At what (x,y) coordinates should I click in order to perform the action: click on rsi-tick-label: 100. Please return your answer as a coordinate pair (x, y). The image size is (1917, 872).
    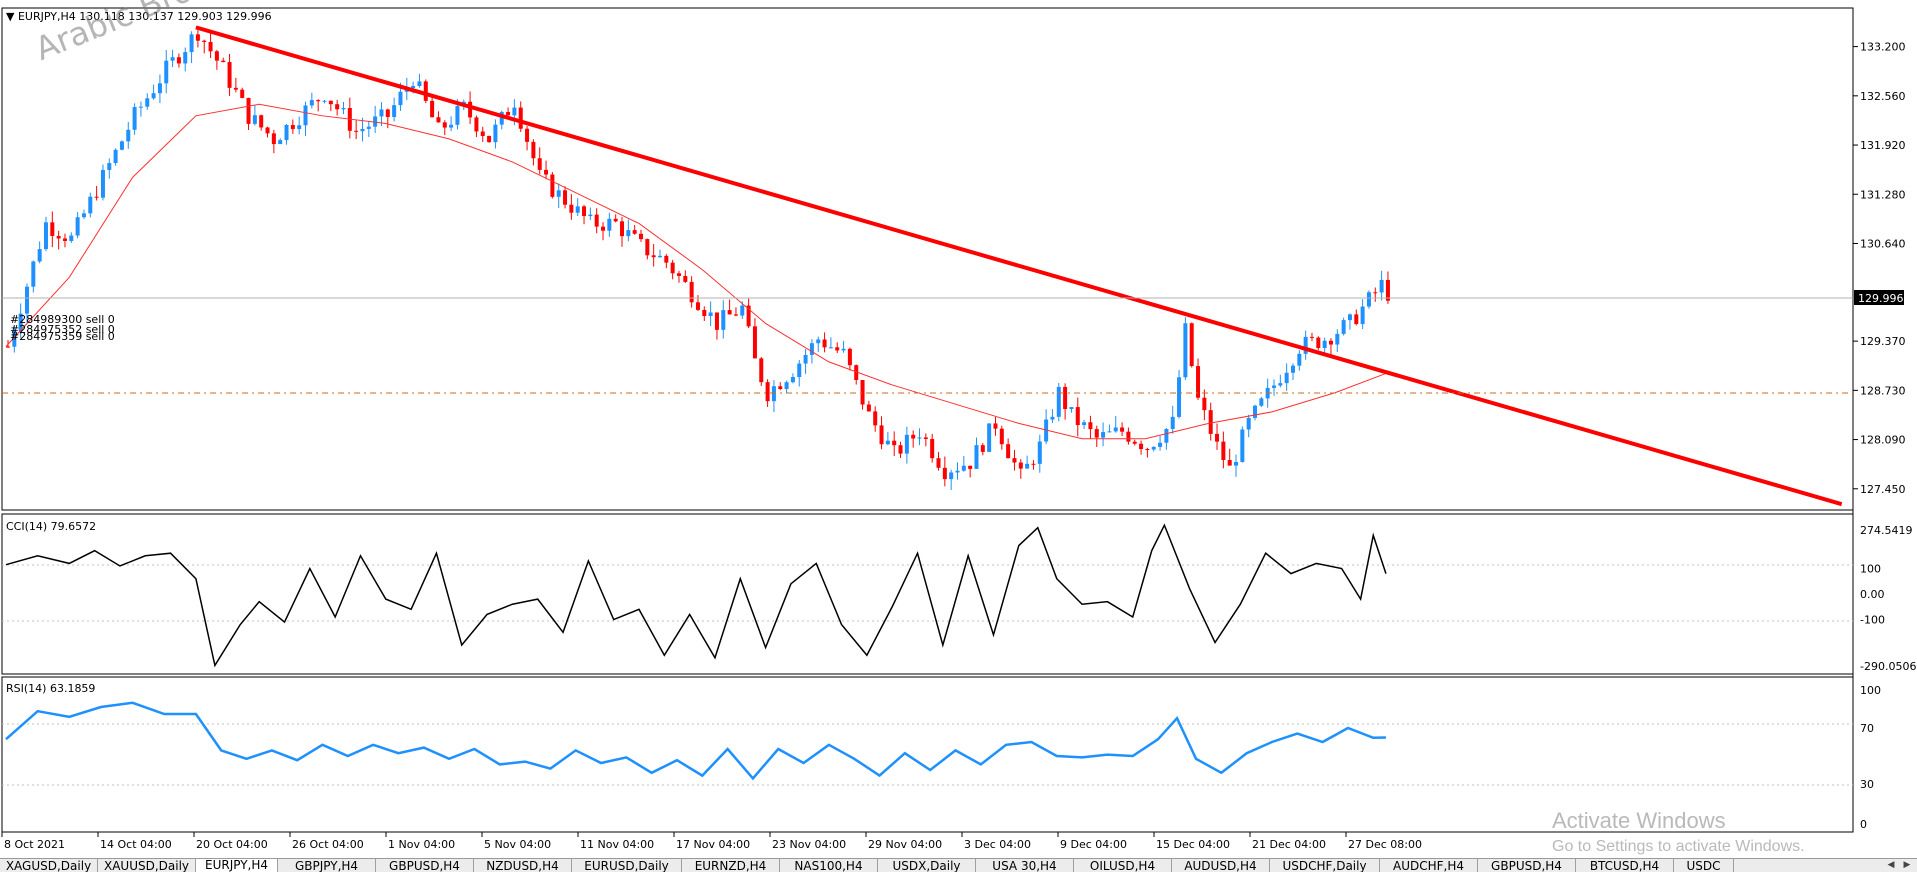
    Looking at the image, I should click on (1870, 690).